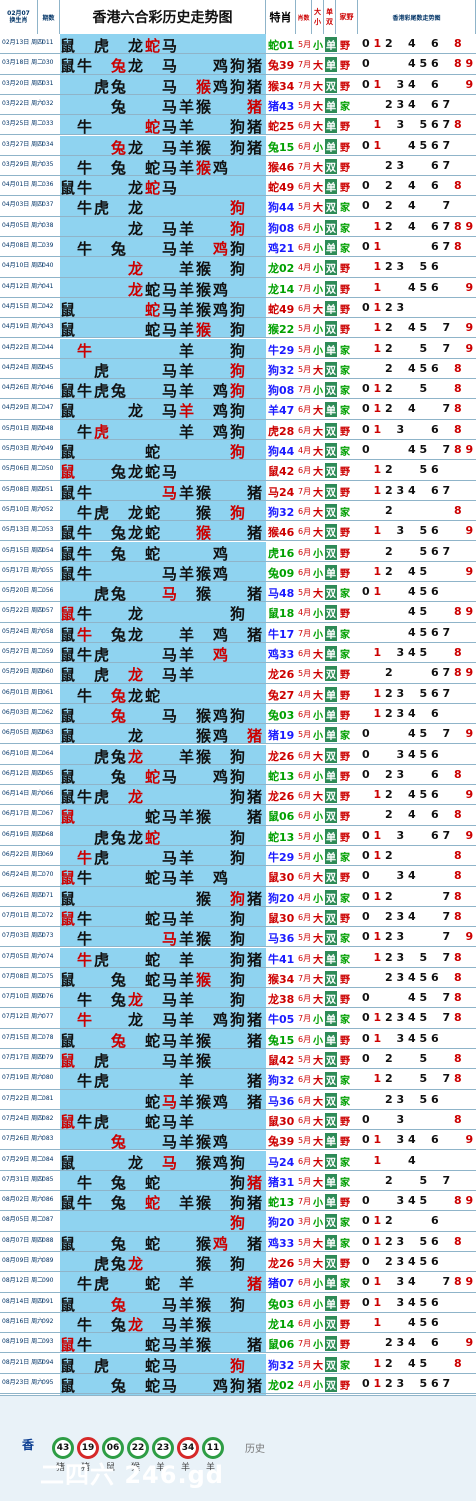 The width and height of the screenshot is (476, 1501). I want to click on row-period: 042, so click(48, 306).